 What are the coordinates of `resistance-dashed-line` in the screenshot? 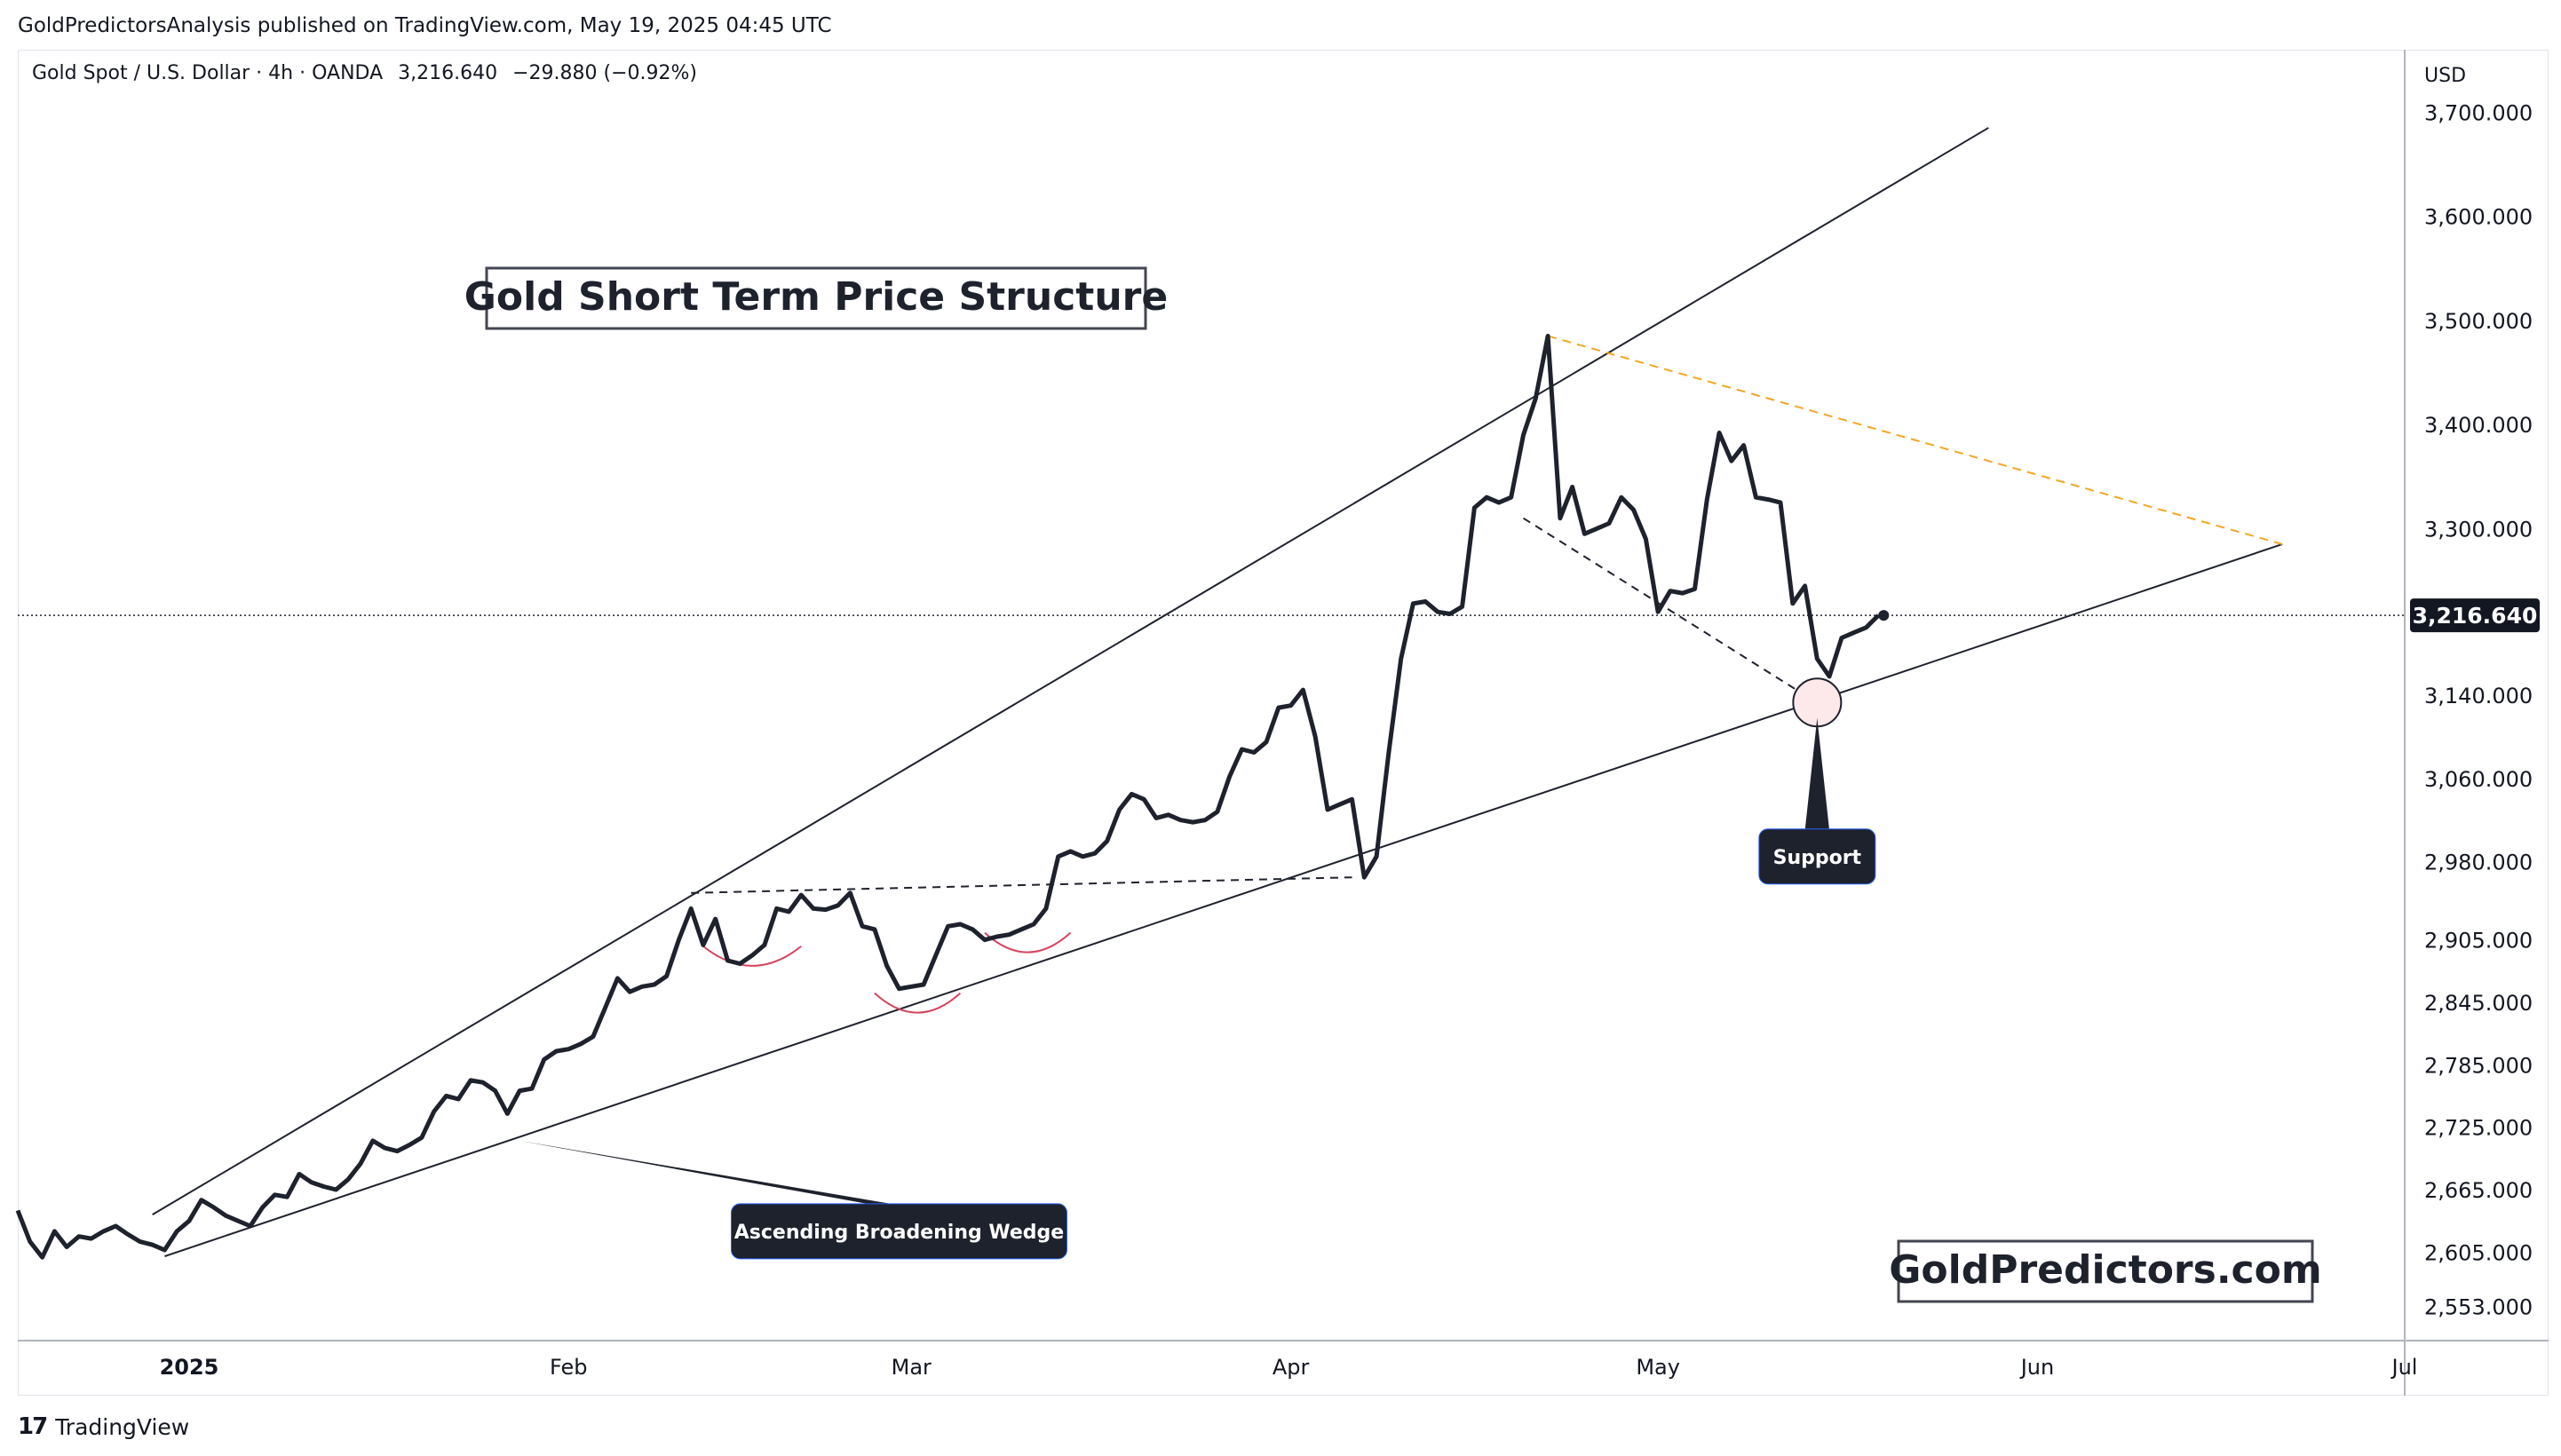 It's located at (1915, 440).